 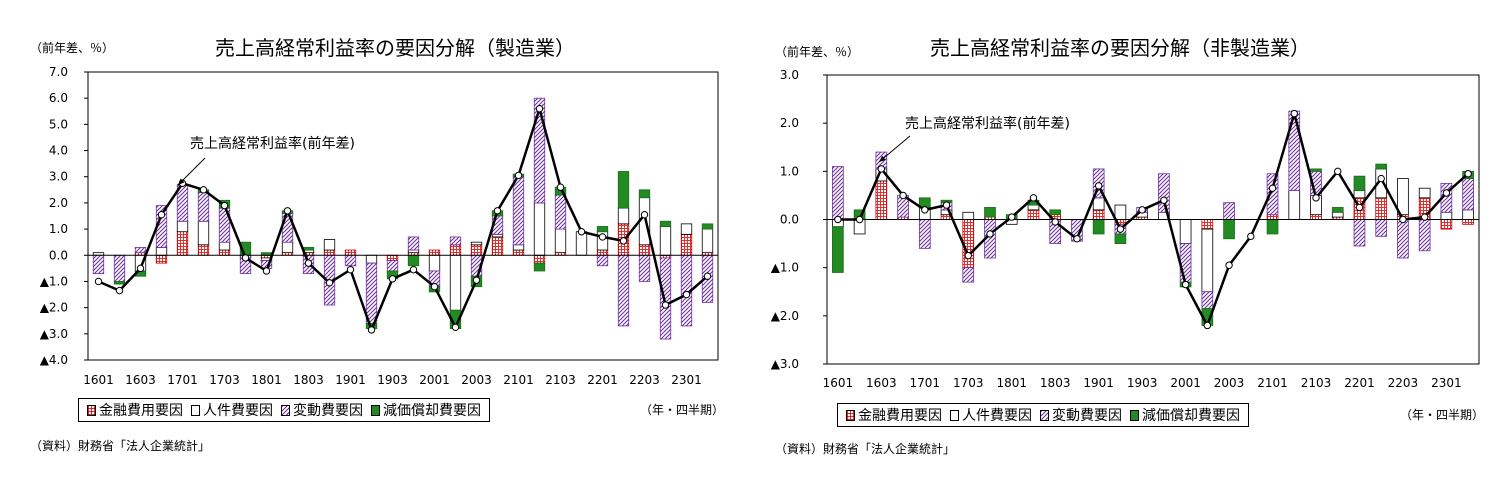 What do you see at coordinates (1229, 383) in the screenshot?
I see `x-tick-label: 2003` at bounding box center [1229, 383].